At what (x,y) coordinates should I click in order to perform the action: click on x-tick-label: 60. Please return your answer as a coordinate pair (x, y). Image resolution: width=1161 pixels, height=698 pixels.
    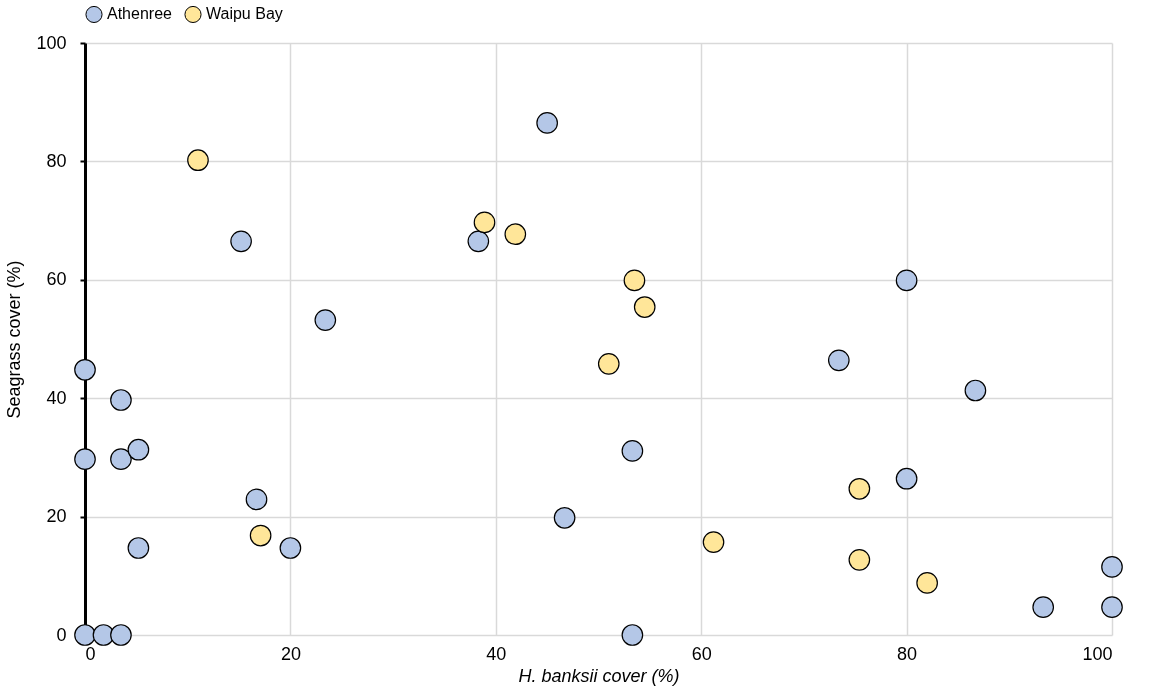
    Looking at the image, I should click on (701, 653).